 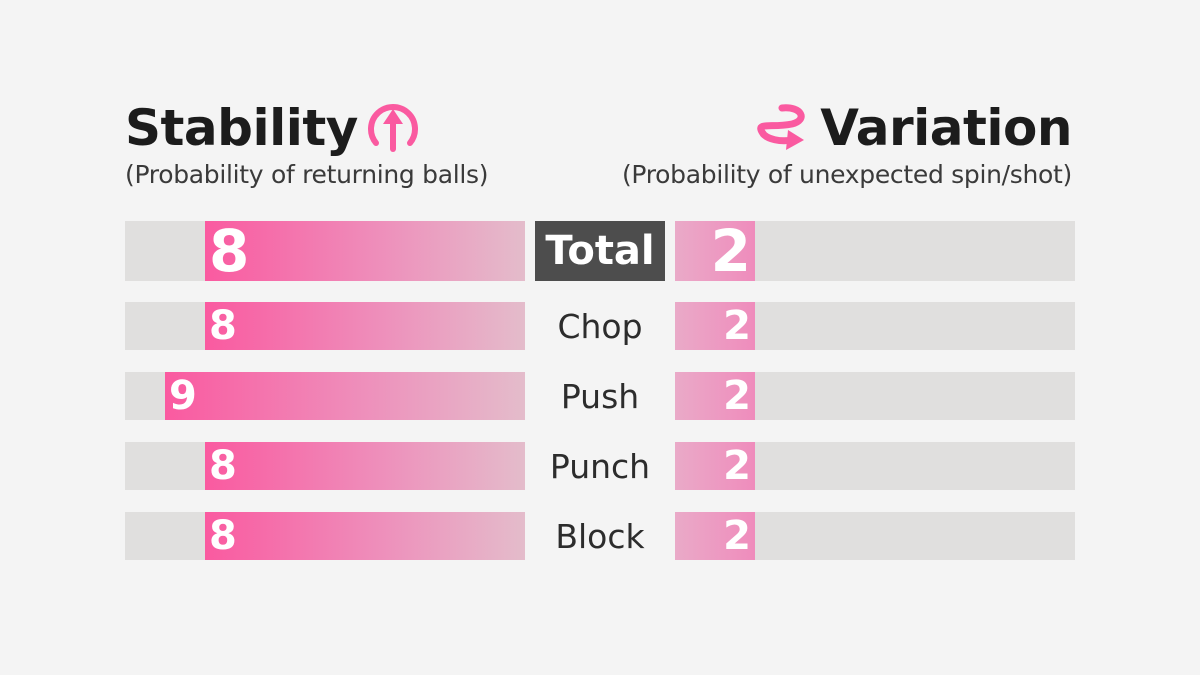 I want to click on variation-track-push: 2, so click(x=875, y=396).